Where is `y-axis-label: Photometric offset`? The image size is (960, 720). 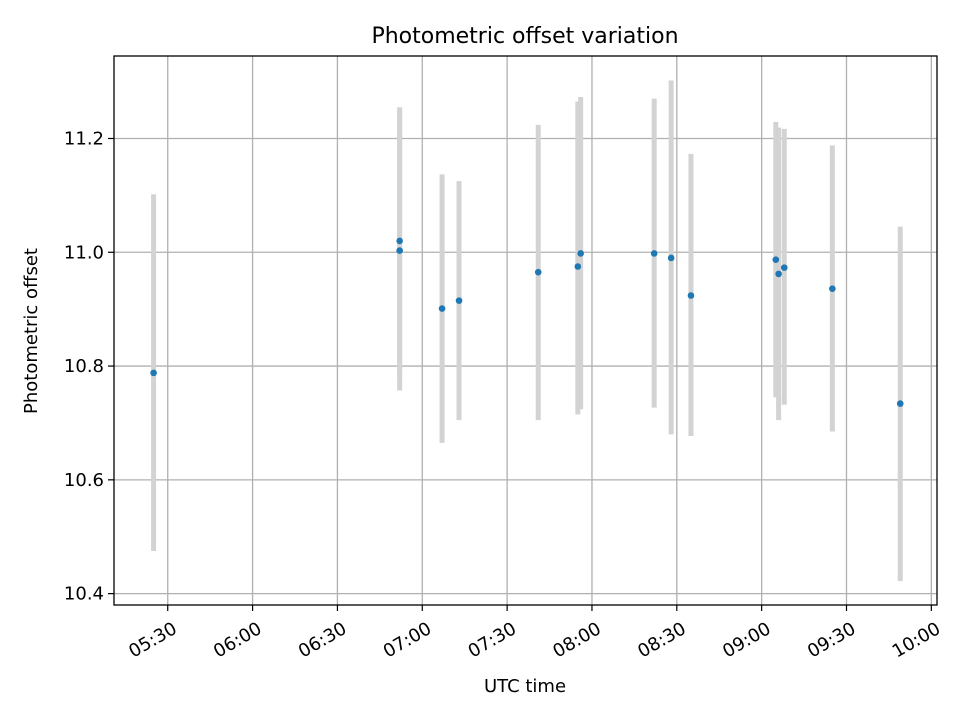
y-axis-label: Photometric offset is located at coordinates (31, 331).